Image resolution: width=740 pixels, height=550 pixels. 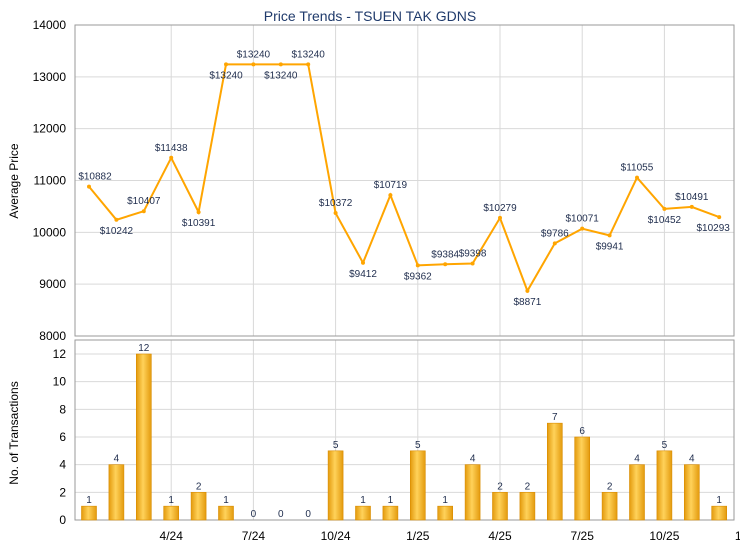 I want to click on price-data-label: $10882, so click(x=95, y=177).